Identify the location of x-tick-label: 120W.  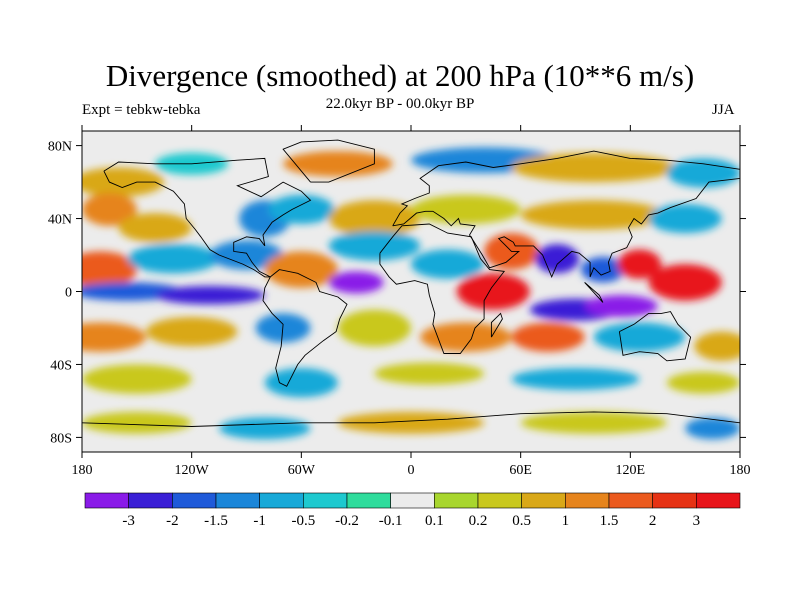
(192, 470).